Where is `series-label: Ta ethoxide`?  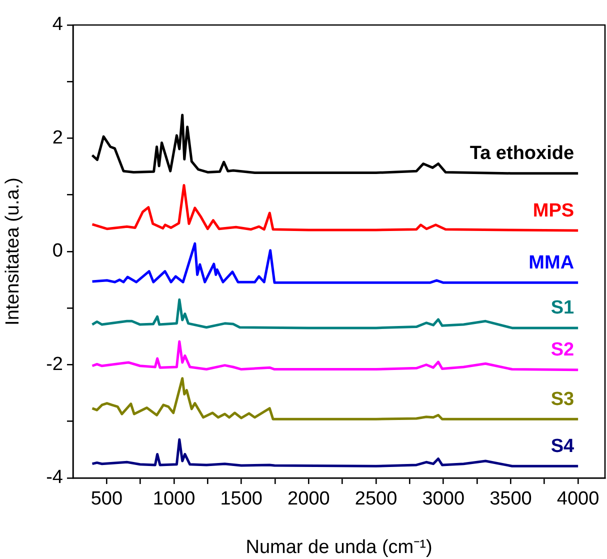 series-label: Ta ethoxide is located at coordinates (522, 153).